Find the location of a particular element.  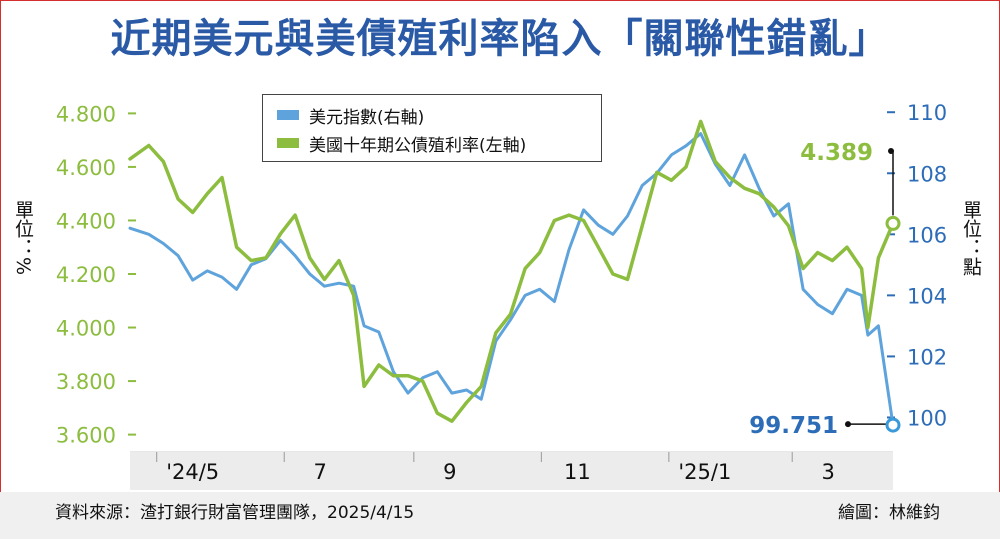

right-axis: 110 108 106 104 102 100 is located at coordinates (917, 265).